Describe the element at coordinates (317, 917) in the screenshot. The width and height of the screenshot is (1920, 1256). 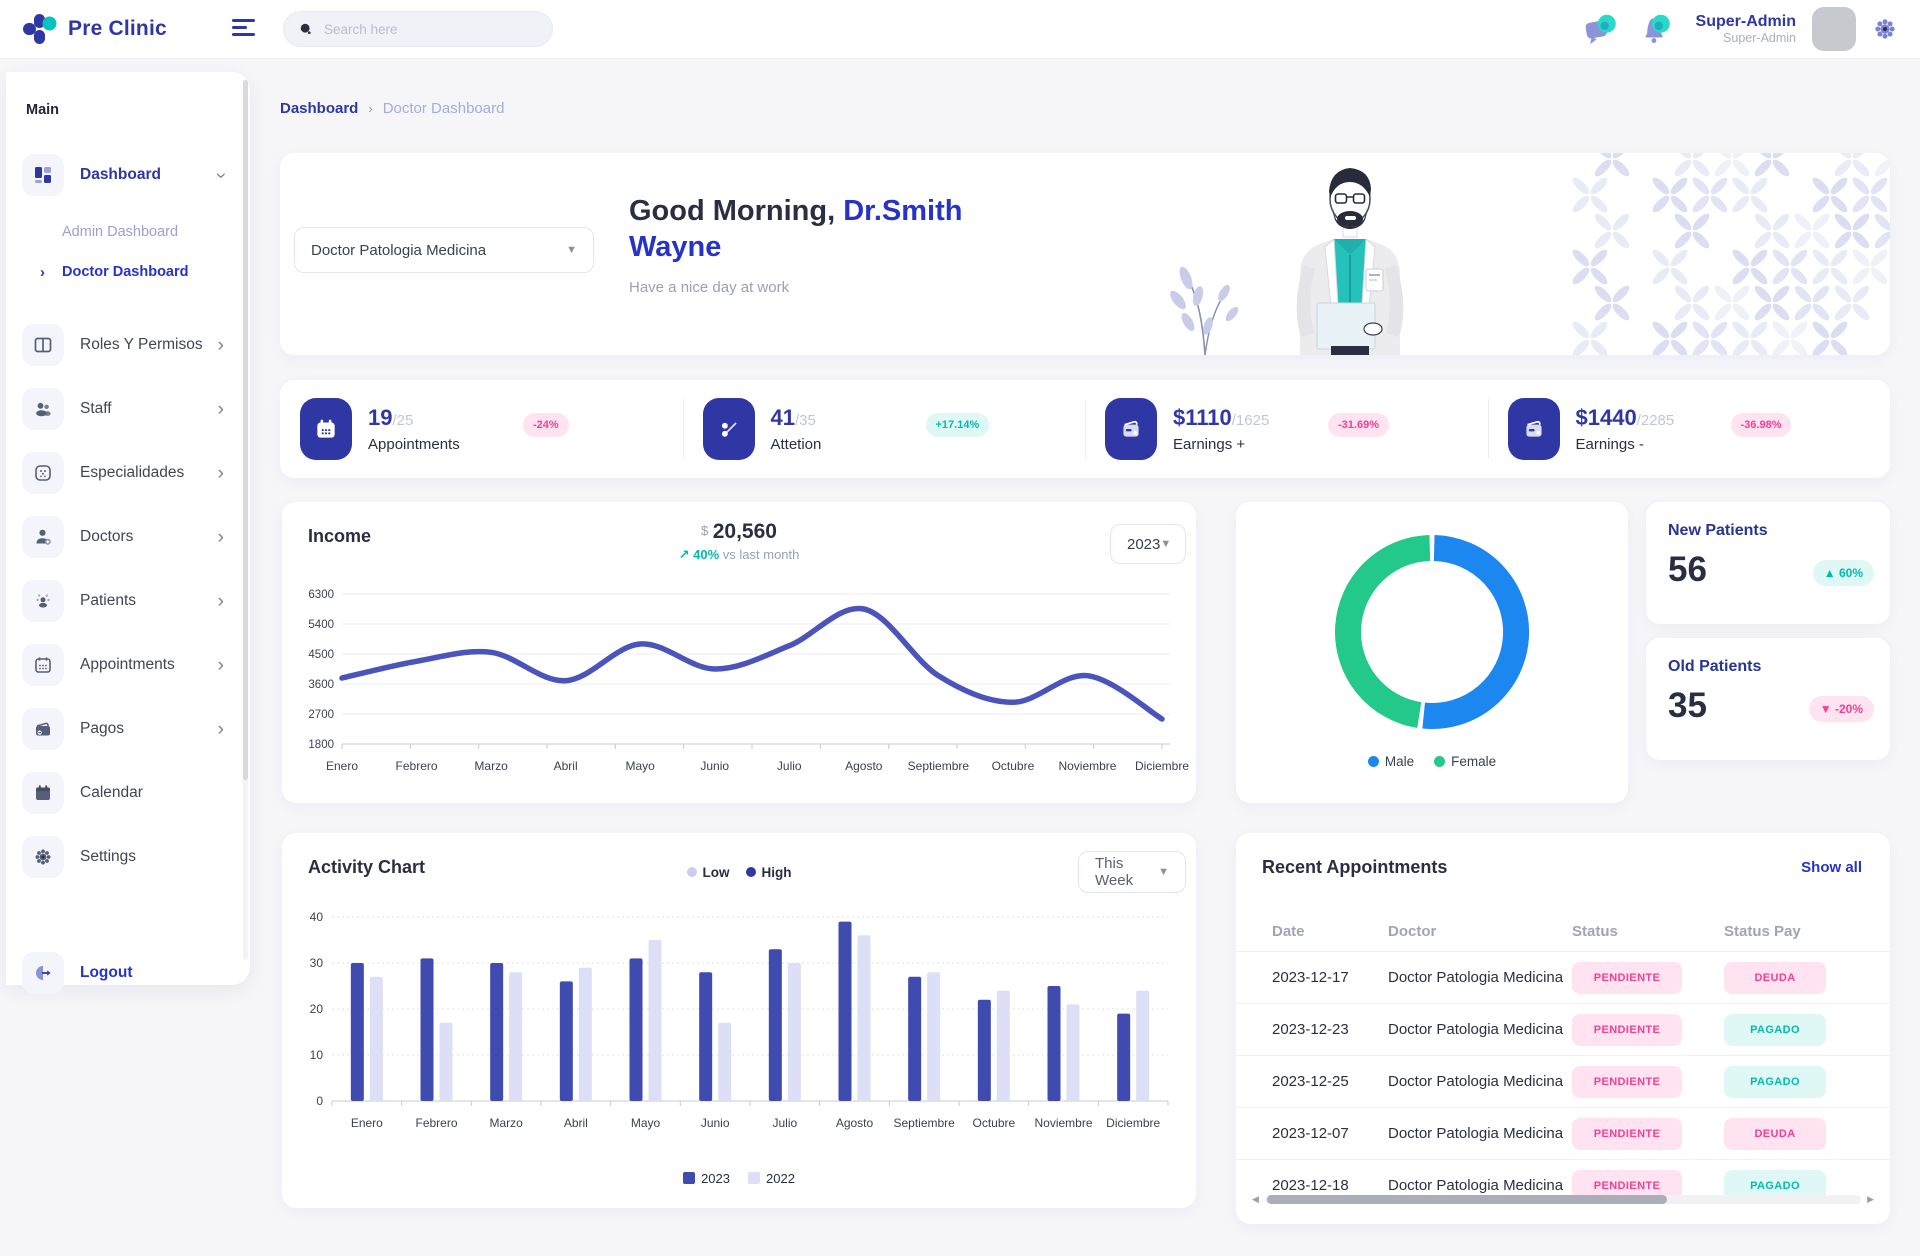
I see `svg-text: 40` at that location.